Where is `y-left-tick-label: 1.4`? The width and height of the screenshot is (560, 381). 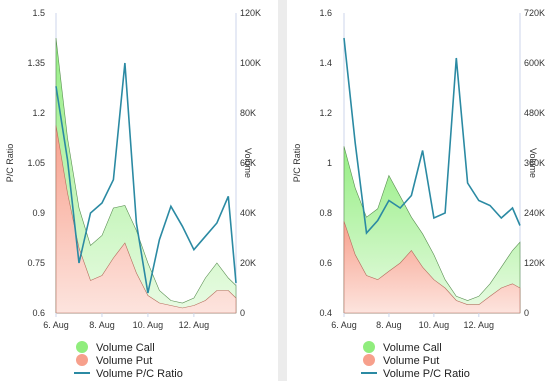 y-left-tick-label: 1.4 is located at coordinates (325, 63).